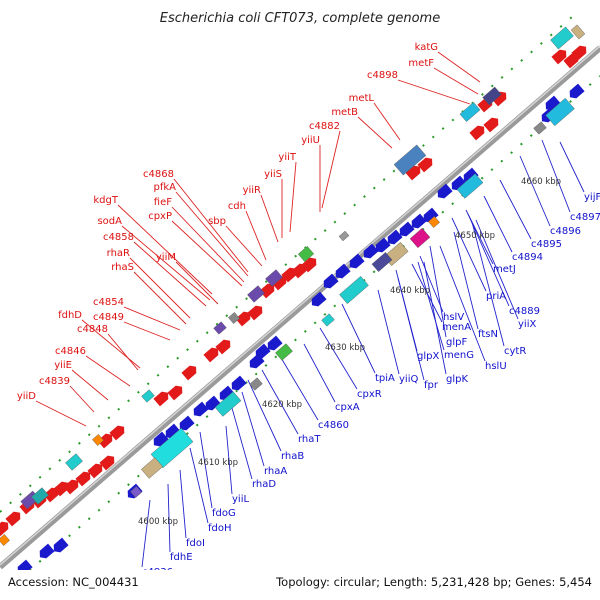 Image resolution: width=600 pixels, height=600 pixels. Describe the element at coordinates (475, 236) in the screenshot. I see `kbp-label: 4650 kbp` at that location.